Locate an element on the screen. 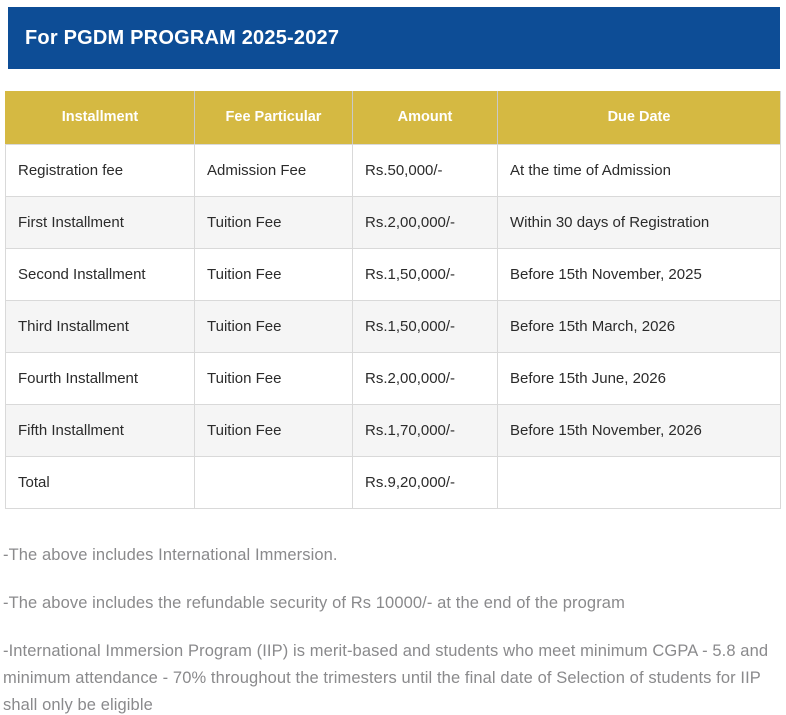 This screenshot has height=715, width=786. table-cell: Rs.50,000/- is located at coordinates (425, 170).